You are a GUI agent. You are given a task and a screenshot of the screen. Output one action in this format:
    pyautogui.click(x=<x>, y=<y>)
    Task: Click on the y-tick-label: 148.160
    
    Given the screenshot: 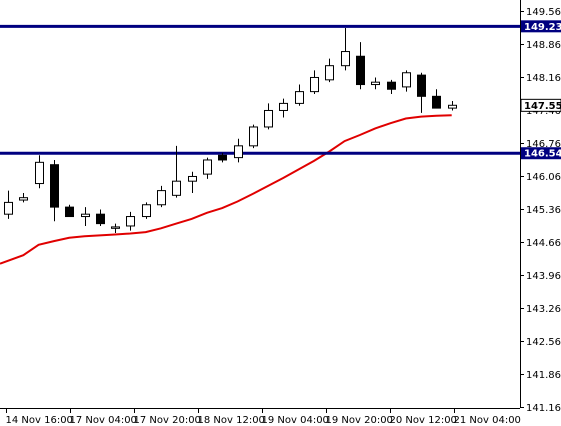 What is the action you would take?
    pyautogui.click(x=543, y=78)
    